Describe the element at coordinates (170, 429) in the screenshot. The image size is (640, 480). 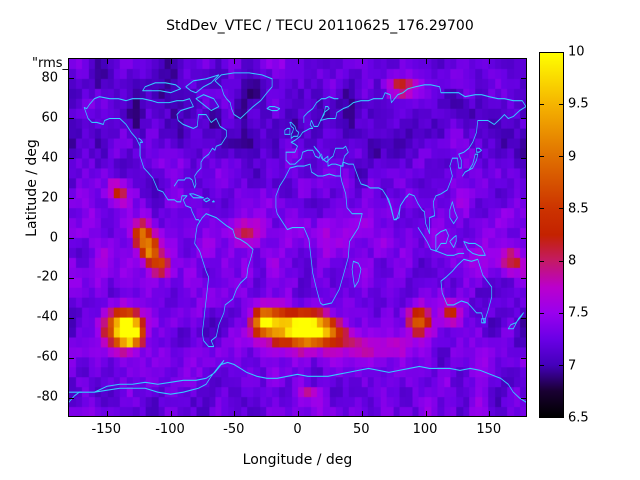
I see `x-tick-label: -100` at that location.